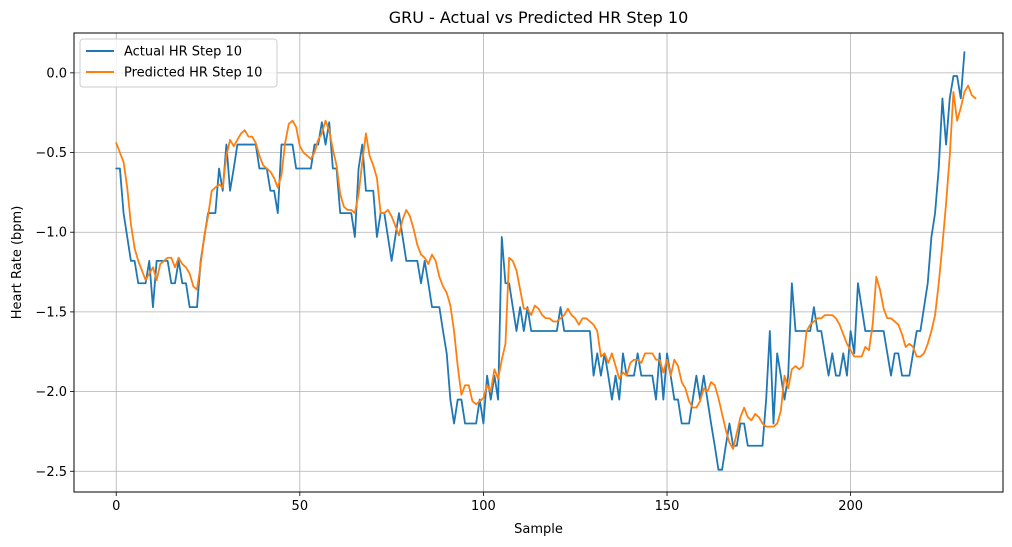 This screenshot has width=1012, height=547. I want to click on x-tick-label: 200, so click(850, 506).